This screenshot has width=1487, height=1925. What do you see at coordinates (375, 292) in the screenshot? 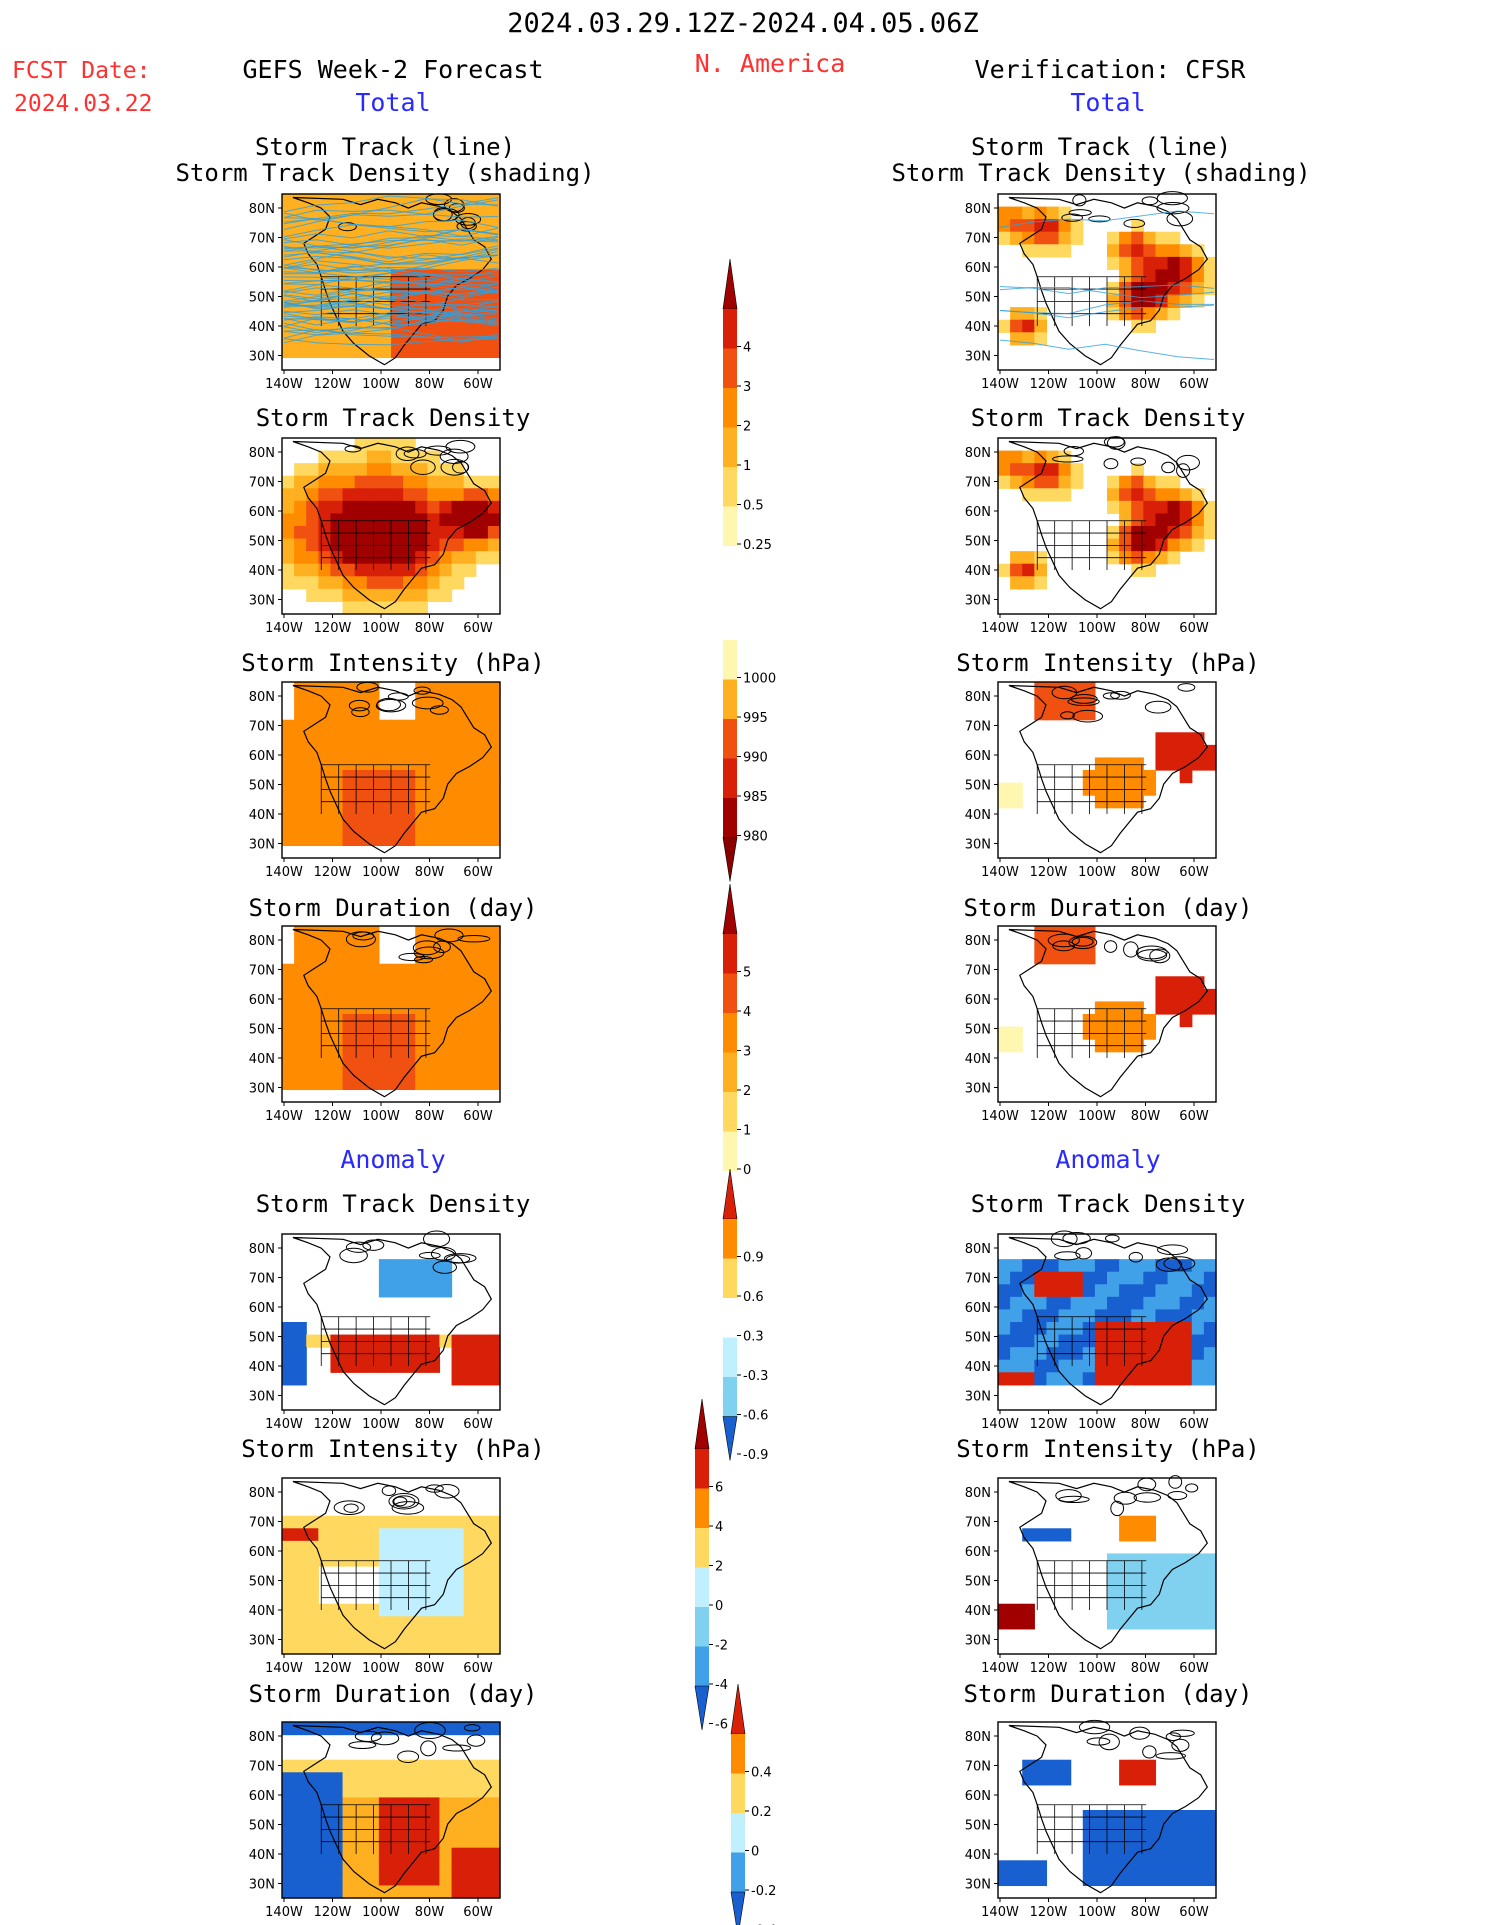
I see `gefs-track-panel: 80N 70N 60N 50N 40N 30N 140W 120W 100W 80W 60W` at bounding box center [375, 292].